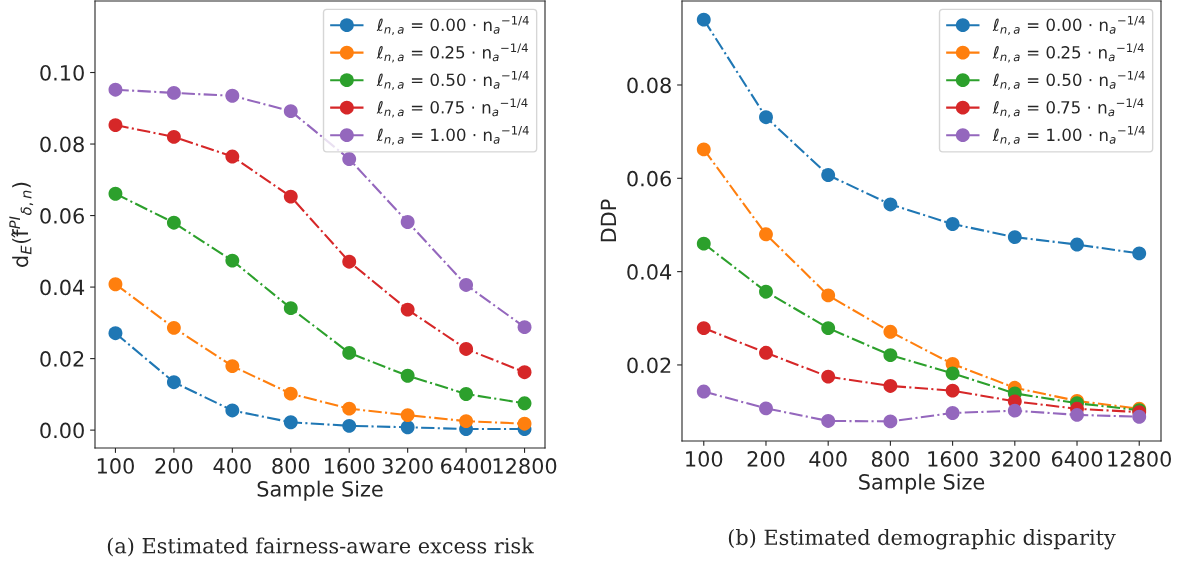 The width and height of the screenshot is (1190, 561). I want to click on x-tick-label: 100, so click(115, 466).